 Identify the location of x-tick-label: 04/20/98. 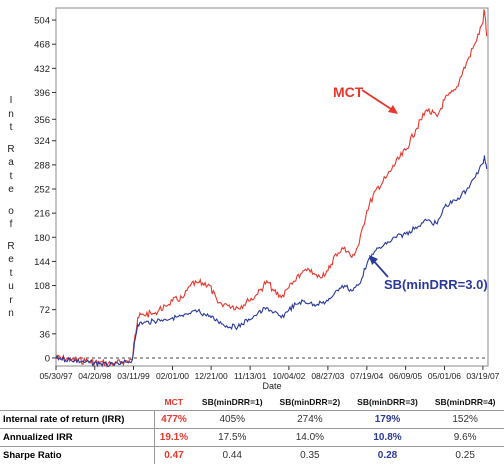
(94, 376).